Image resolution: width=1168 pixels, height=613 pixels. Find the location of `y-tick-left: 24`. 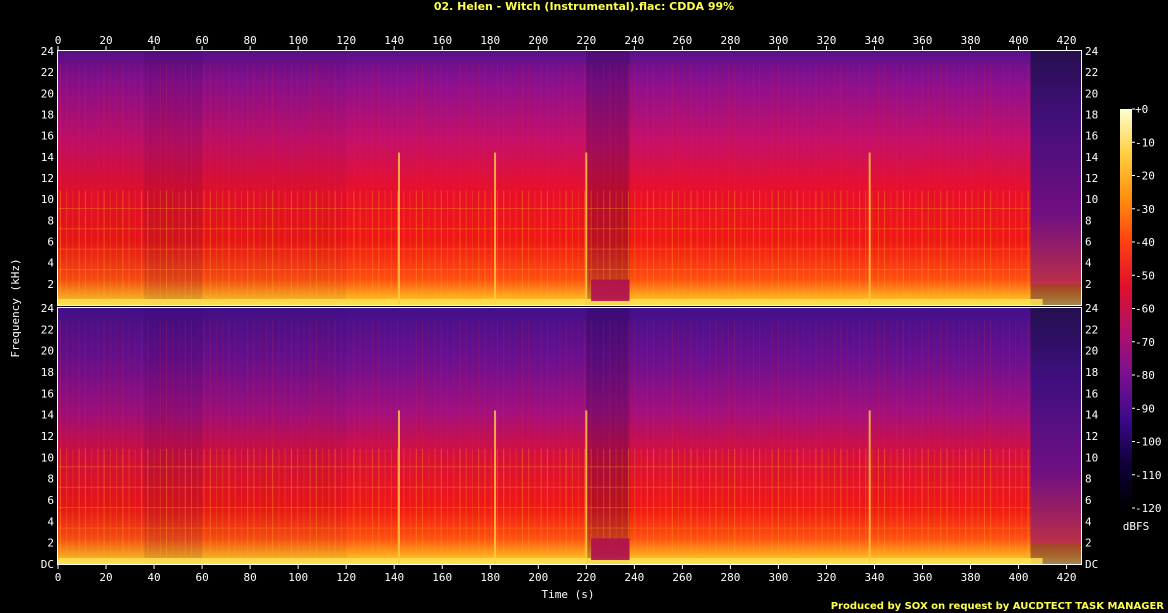

y-tick-left: 24 is located at coordinates (48, 51).